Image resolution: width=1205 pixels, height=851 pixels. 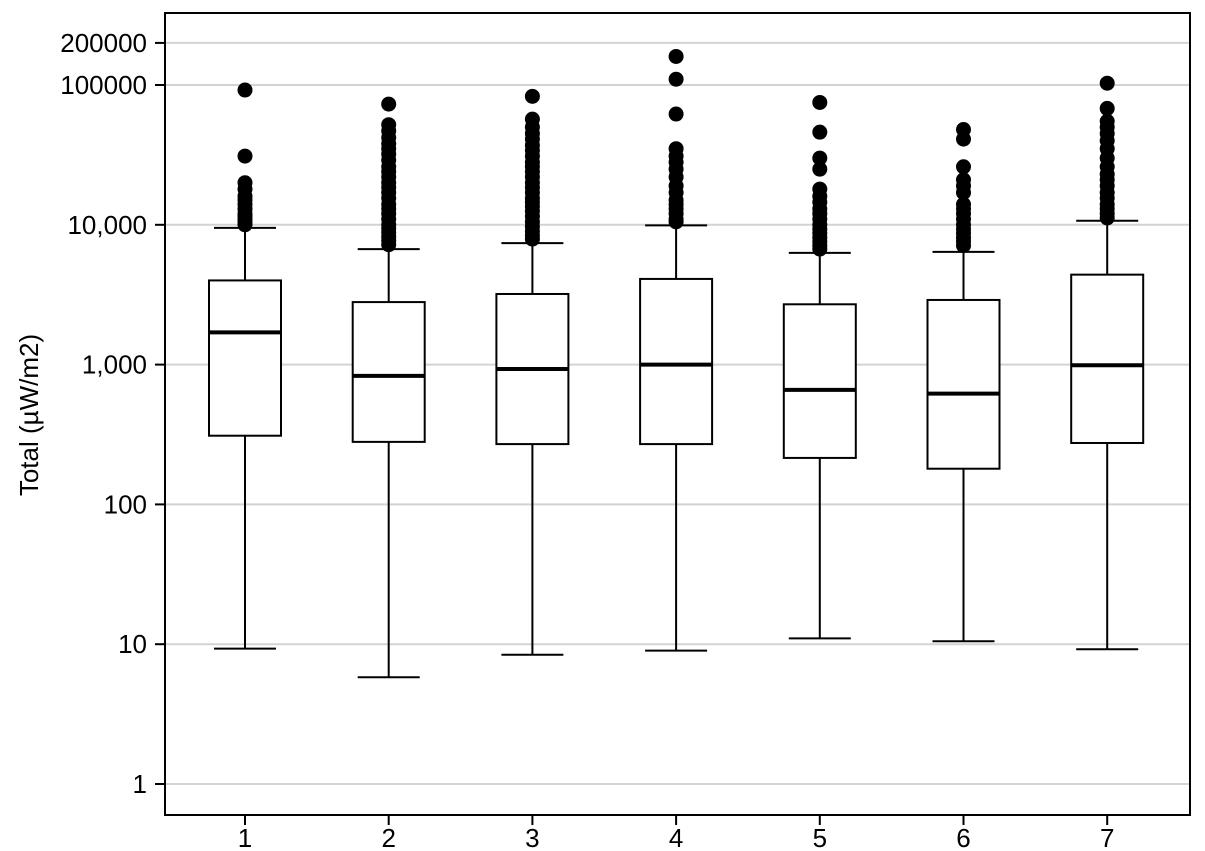 I want to click on y-tick-label: 100, so click(x=125, y=504).